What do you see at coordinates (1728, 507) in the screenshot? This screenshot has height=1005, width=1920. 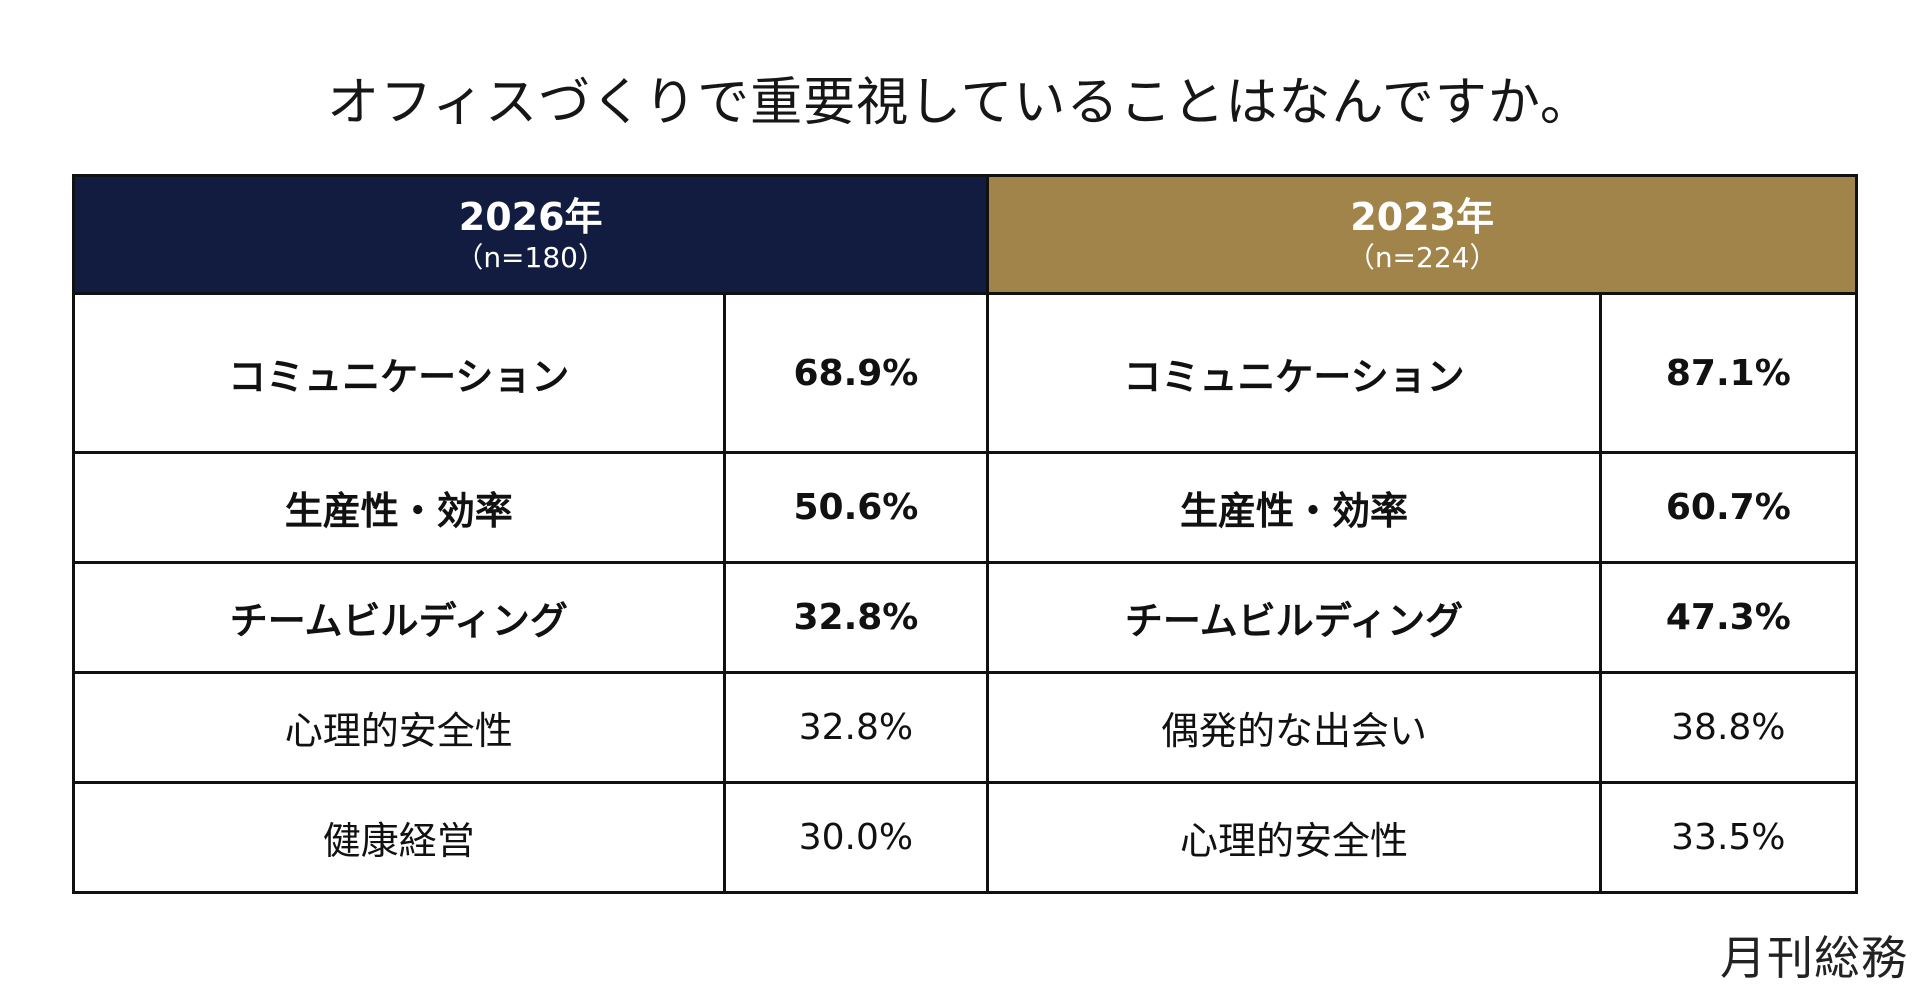 I see `value-2023-2: 60.7%` at bounding box center [1728, 507].